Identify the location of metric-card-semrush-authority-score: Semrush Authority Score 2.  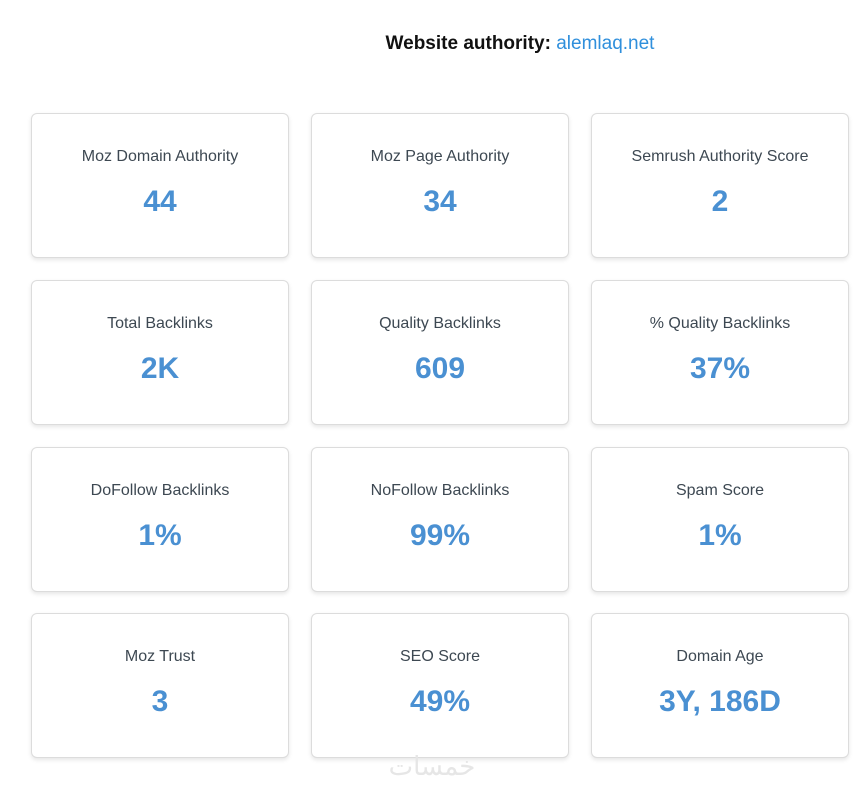
(720, 185).